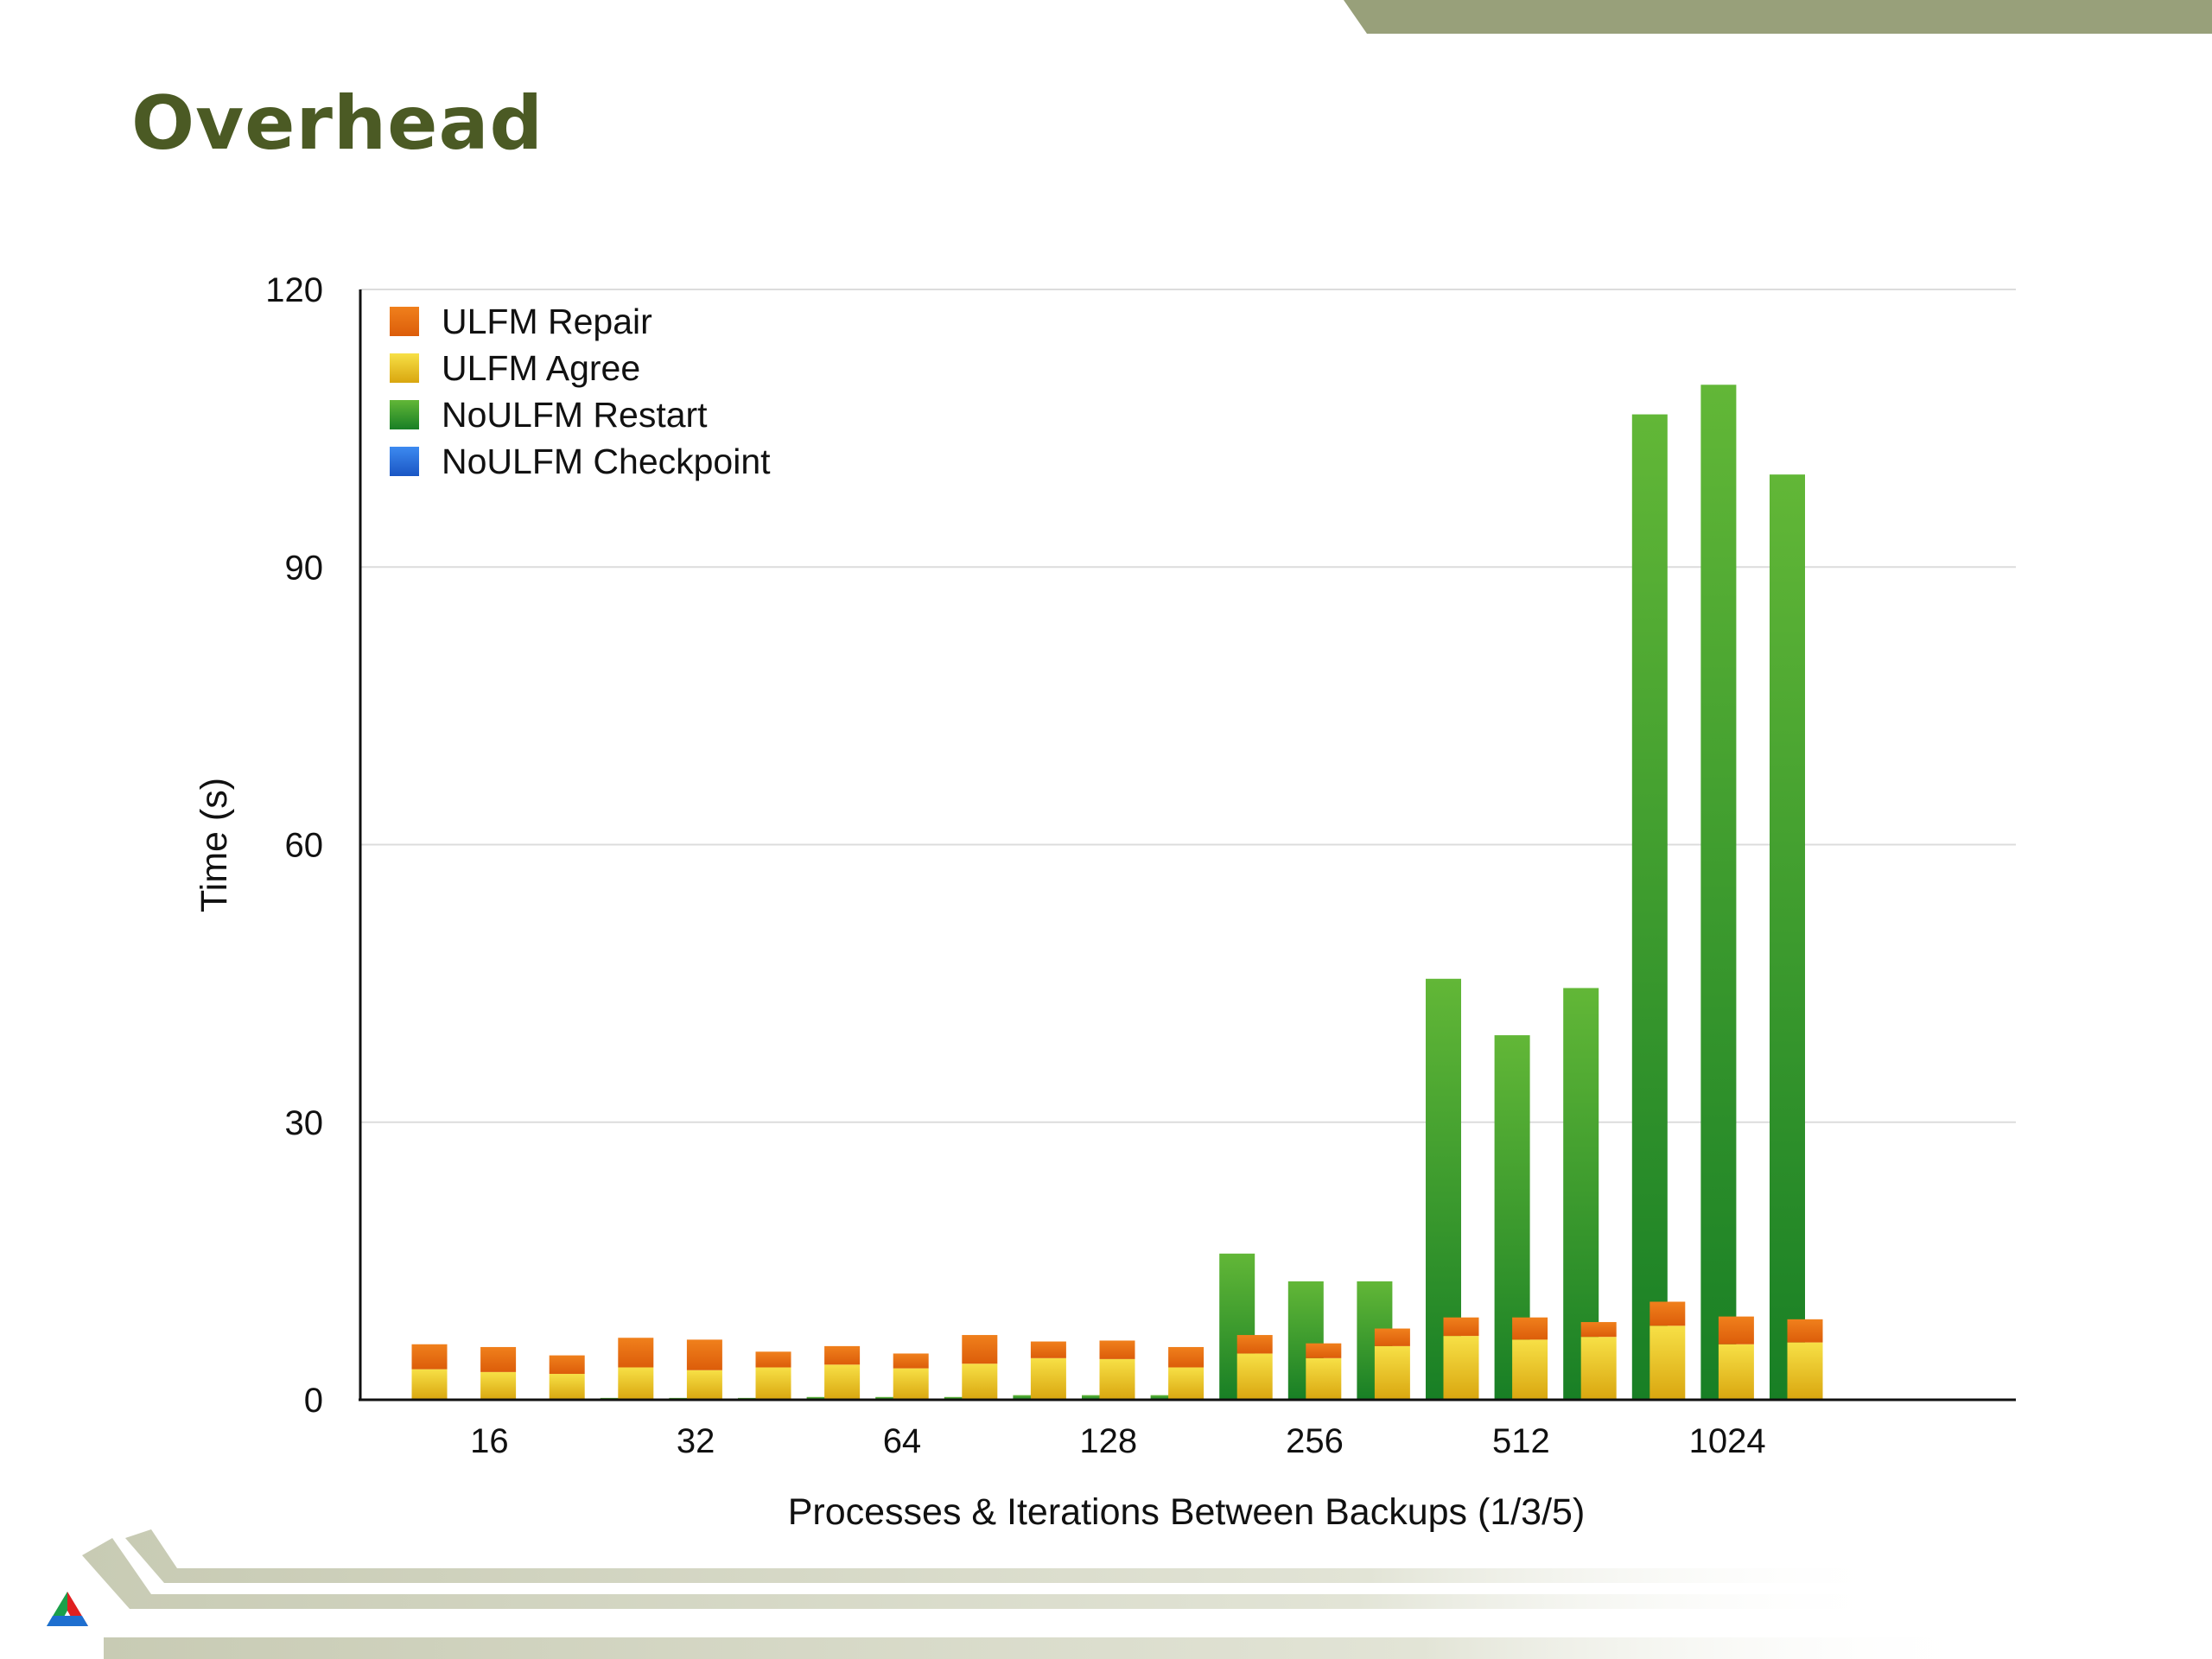  What do you see at coordinates (404, 368) in the screenshot?
I see `legend-swatch-ulfm-agree` at bounding box center [404, 368].